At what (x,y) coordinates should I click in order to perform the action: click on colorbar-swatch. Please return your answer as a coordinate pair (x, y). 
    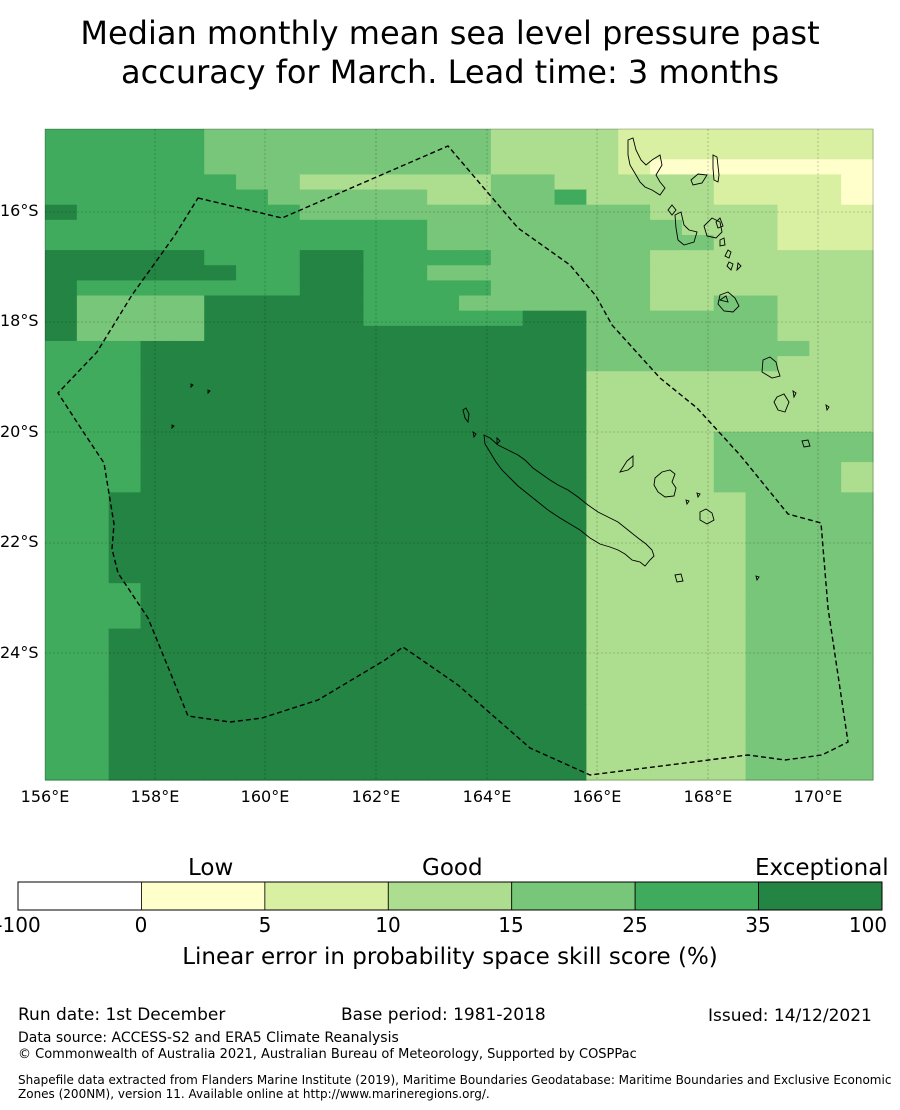
    Looking at the image, I should click on (450, 896).